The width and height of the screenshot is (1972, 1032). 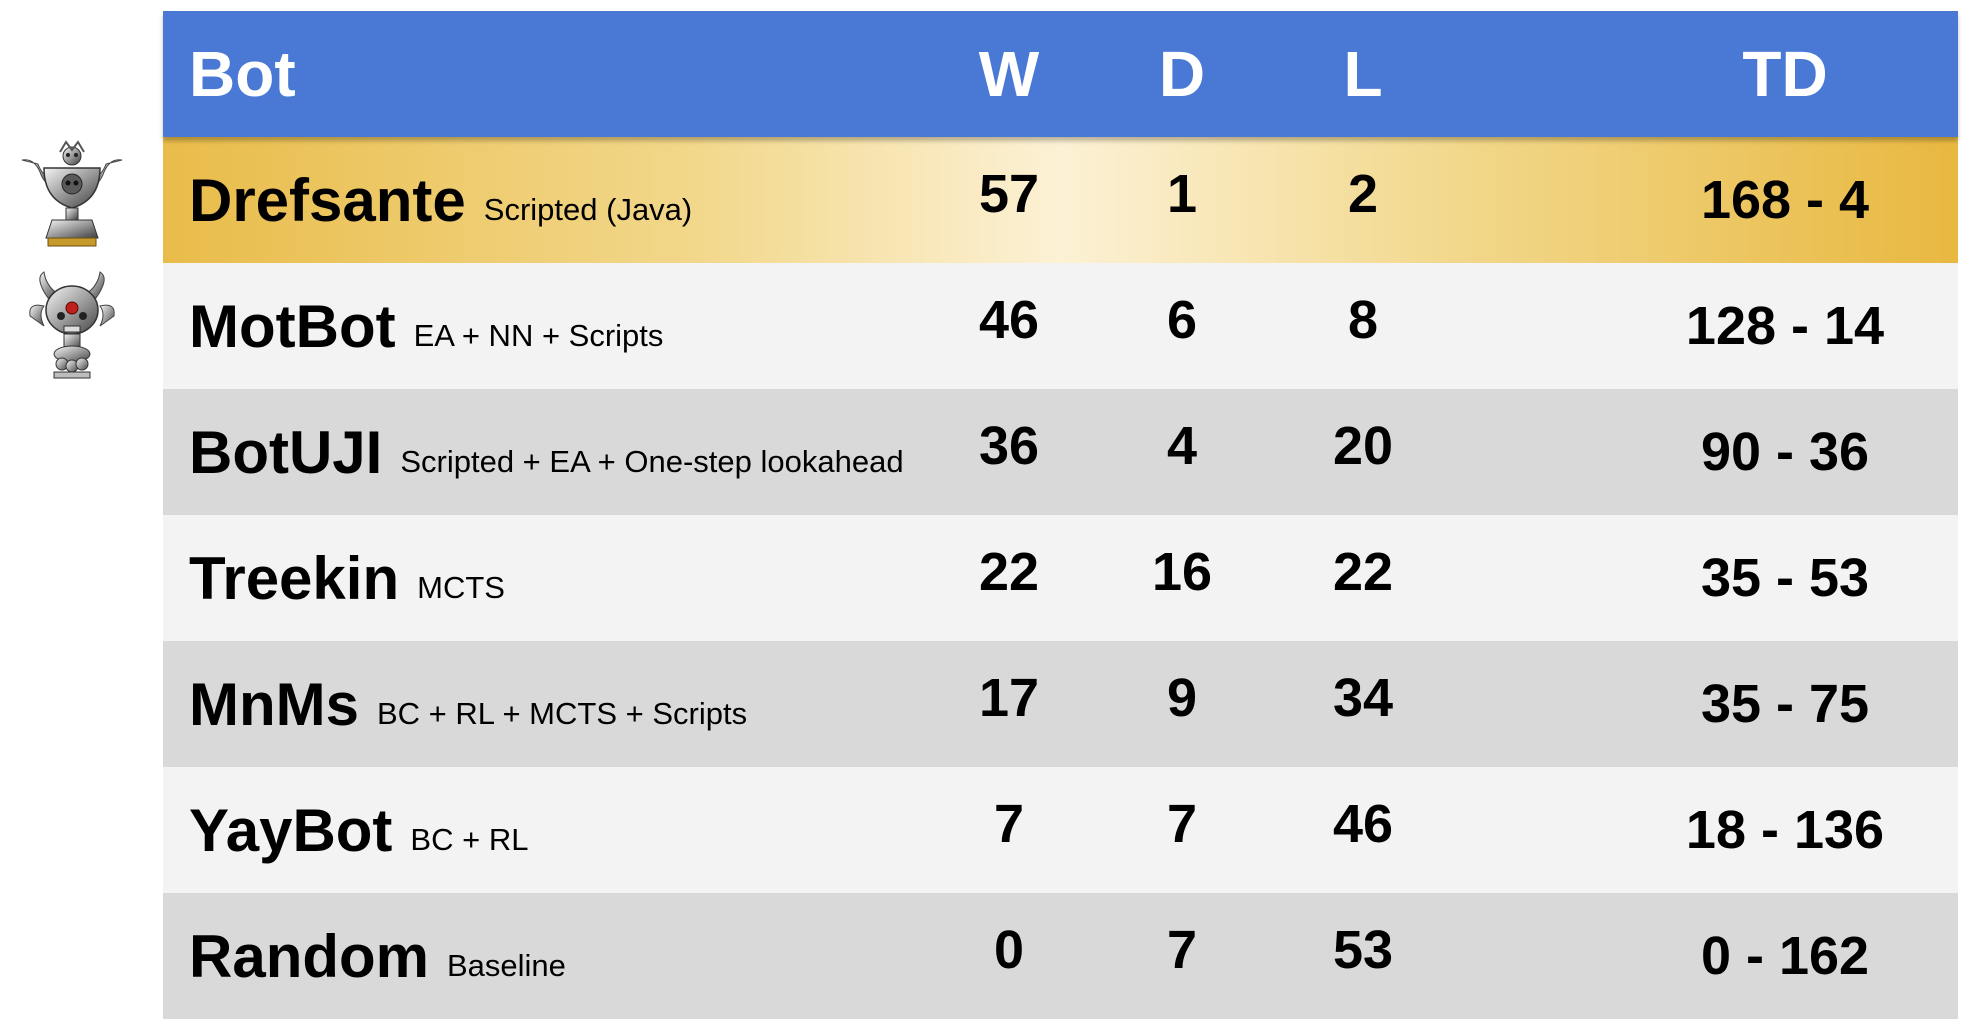 What do you see at coordinates (469, 839) in the screenshot?
I see `bot-description: BC + RL` at bounding box center [469, 839].